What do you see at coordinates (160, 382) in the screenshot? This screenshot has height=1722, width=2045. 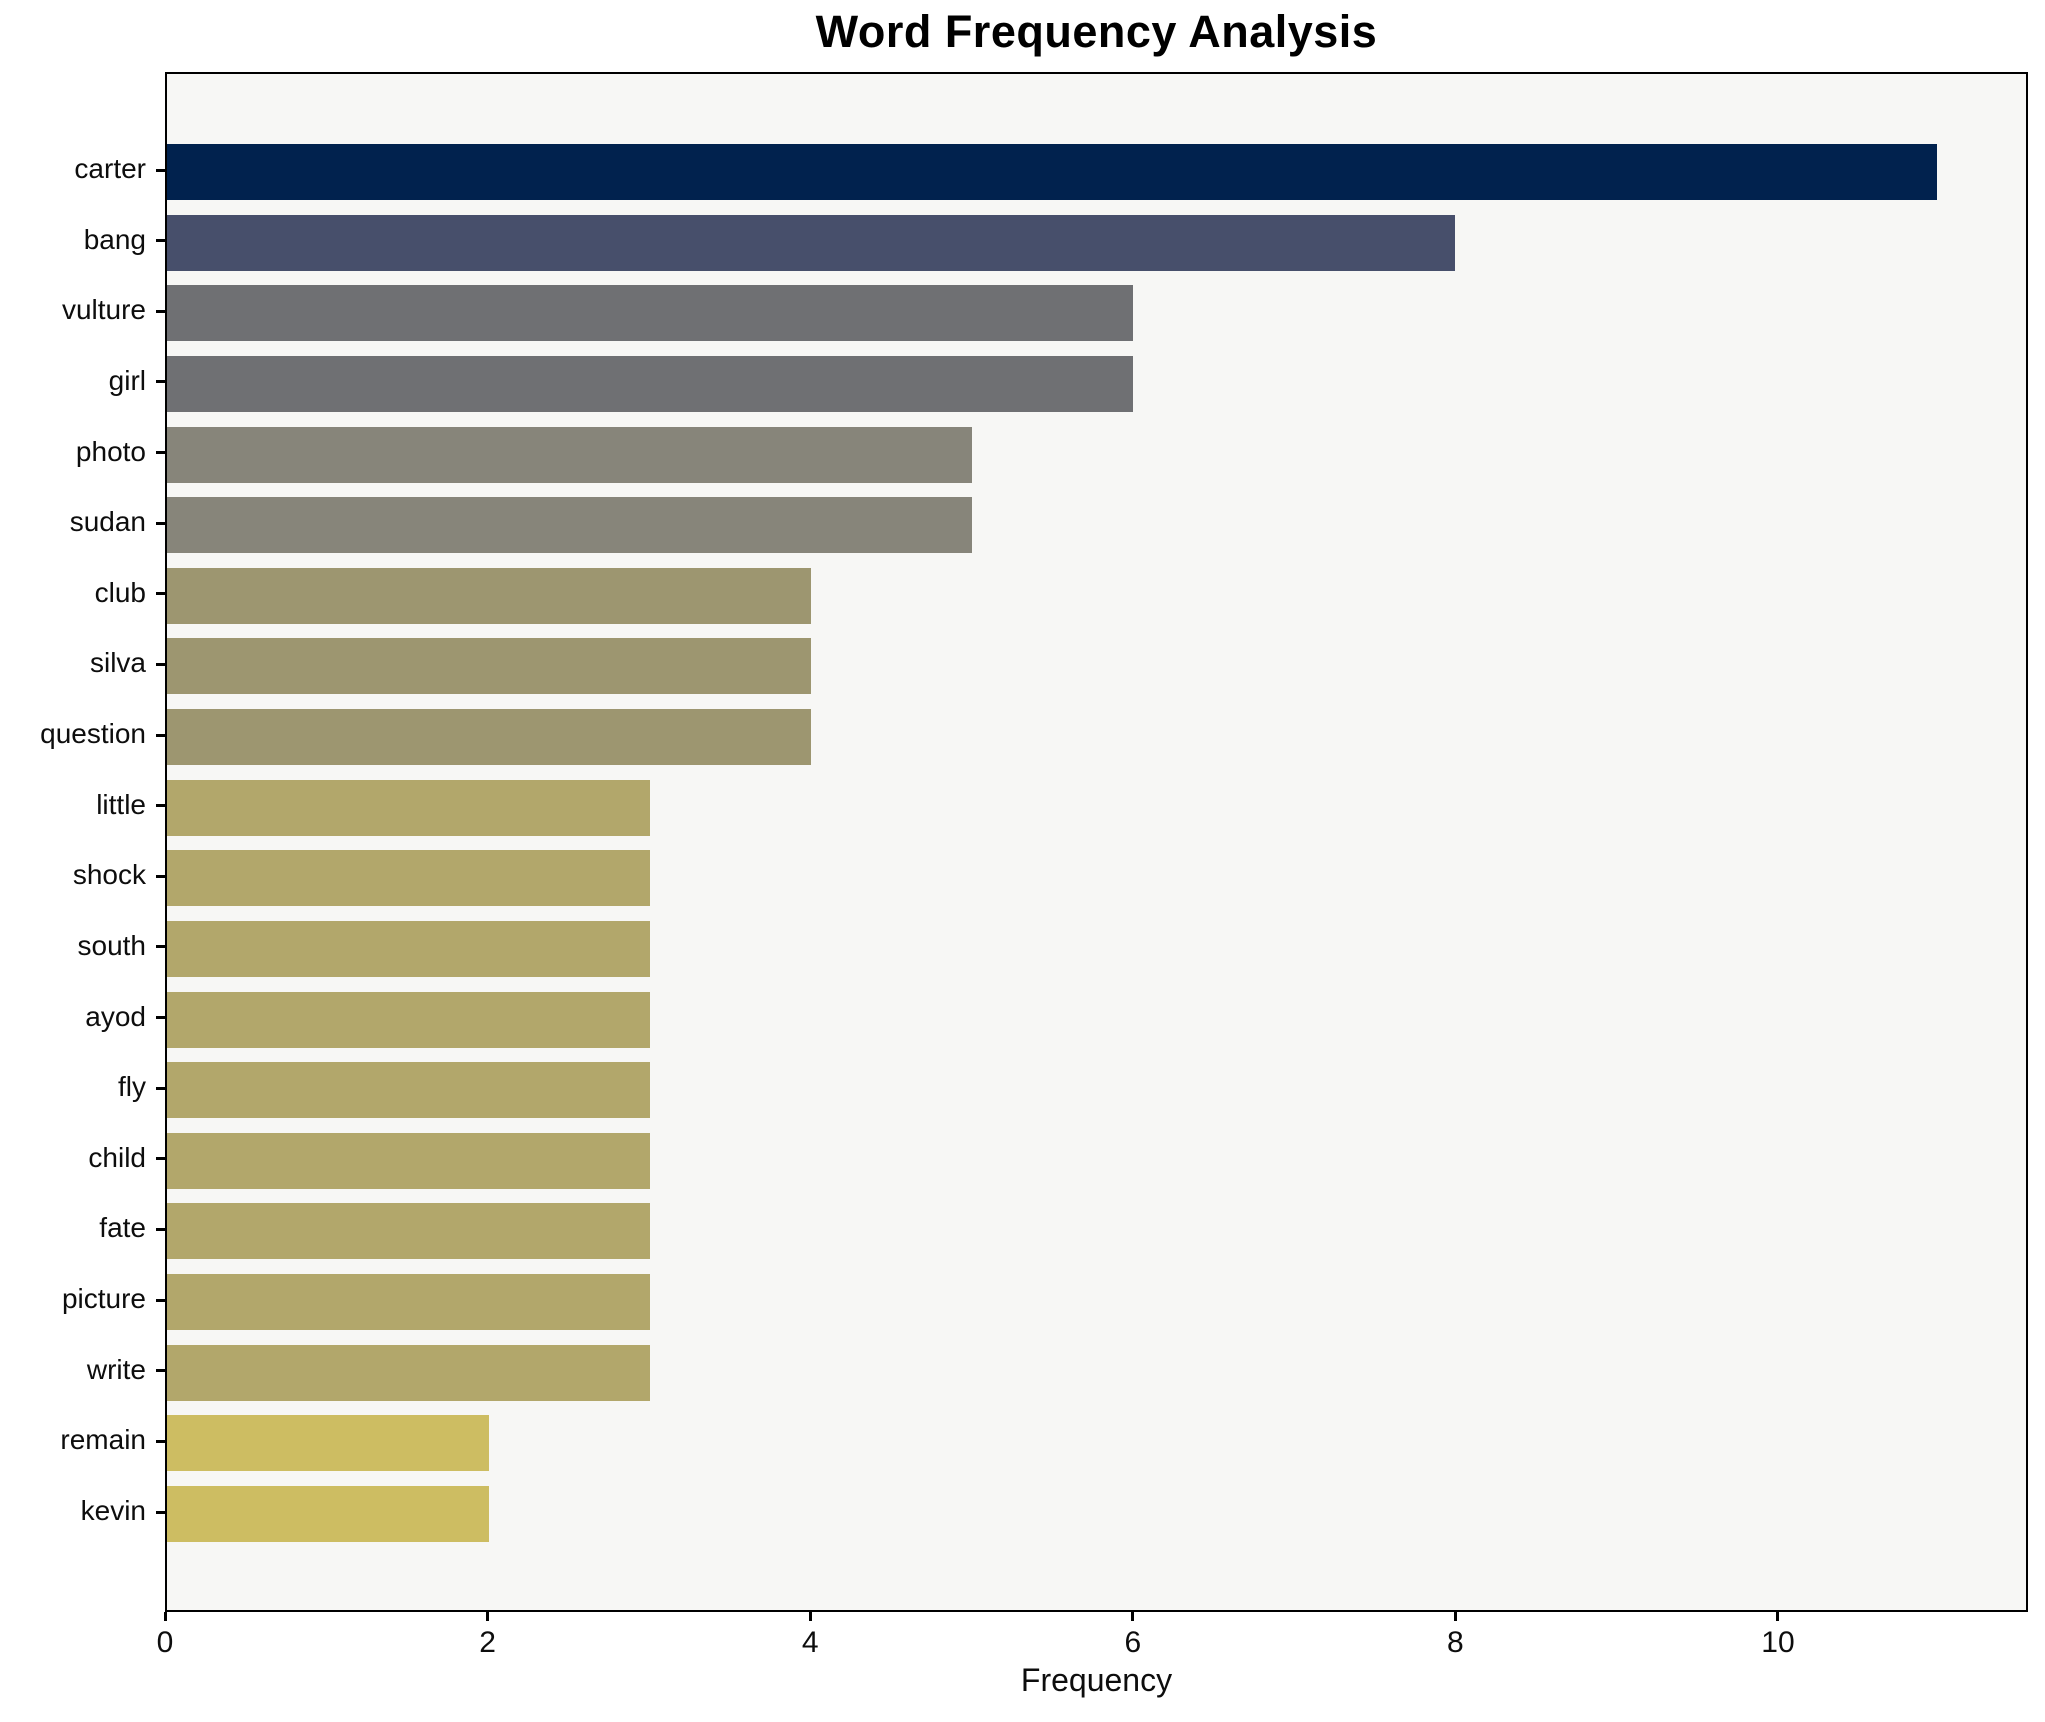 I see `y-tick-girl` at bounding box center [160, 382].